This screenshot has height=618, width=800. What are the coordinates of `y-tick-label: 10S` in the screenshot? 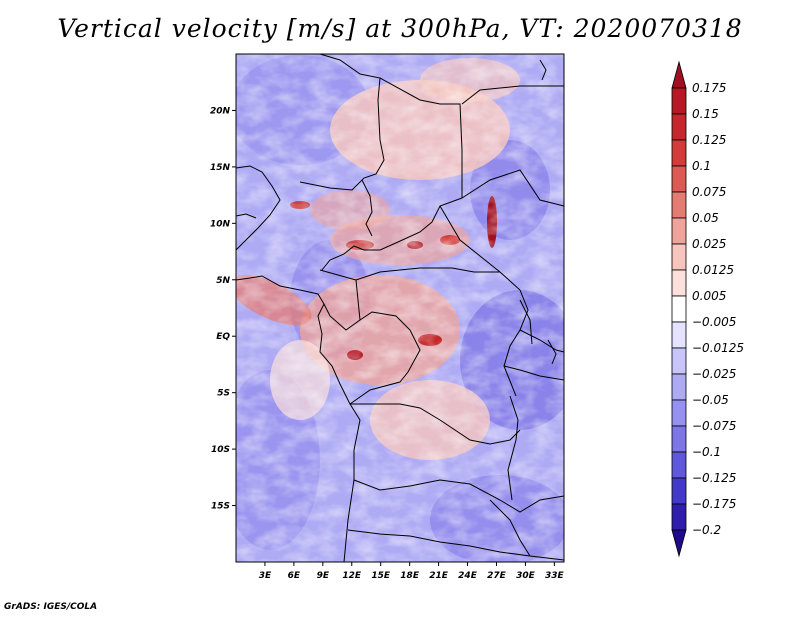 It's located at (220, 450).